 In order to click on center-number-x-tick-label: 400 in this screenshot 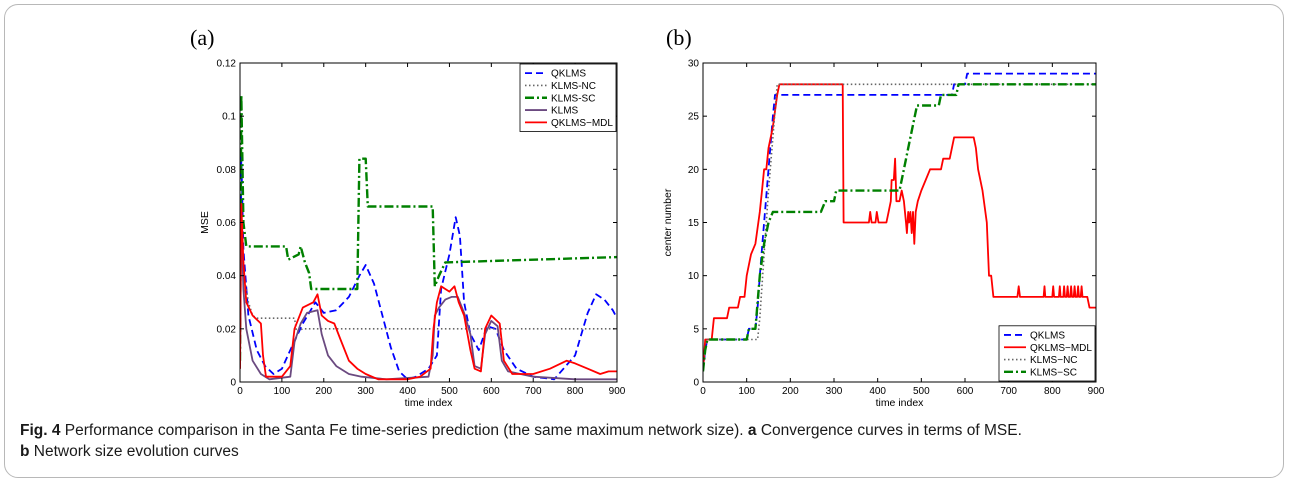, I will do `click(877, 391)`.